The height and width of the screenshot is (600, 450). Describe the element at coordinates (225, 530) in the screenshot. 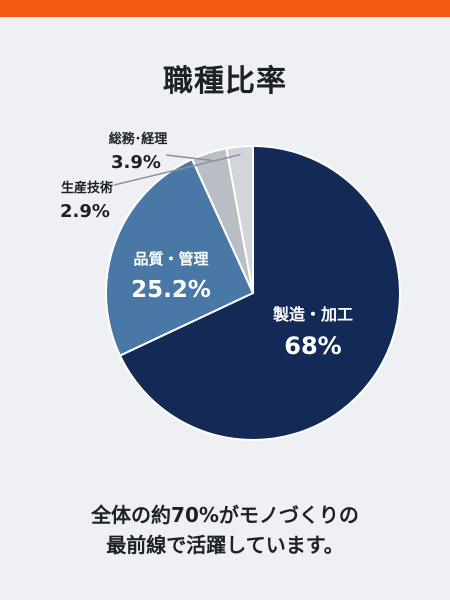

I see `caption: 全体の約70%がモノづくりの 最前線で活躍しています。` at that location.